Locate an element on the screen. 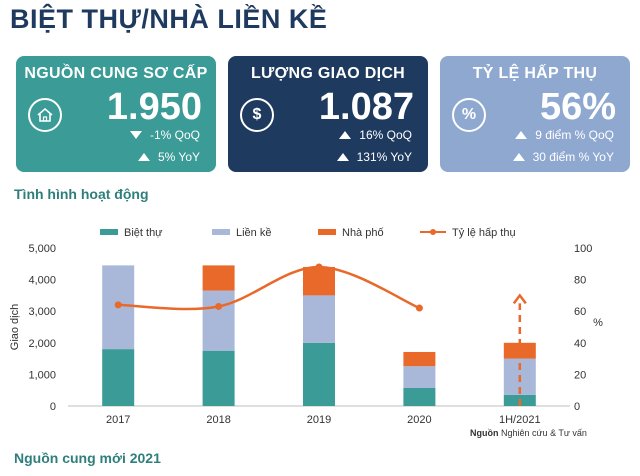  kpi-value: 56% is located at coordinates (577, 107).